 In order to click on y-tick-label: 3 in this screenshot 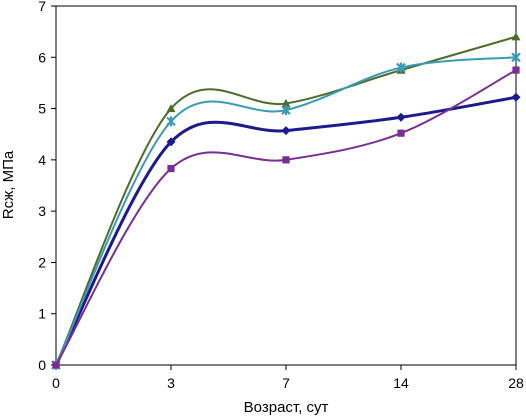, I will do `click(42, 211)`.